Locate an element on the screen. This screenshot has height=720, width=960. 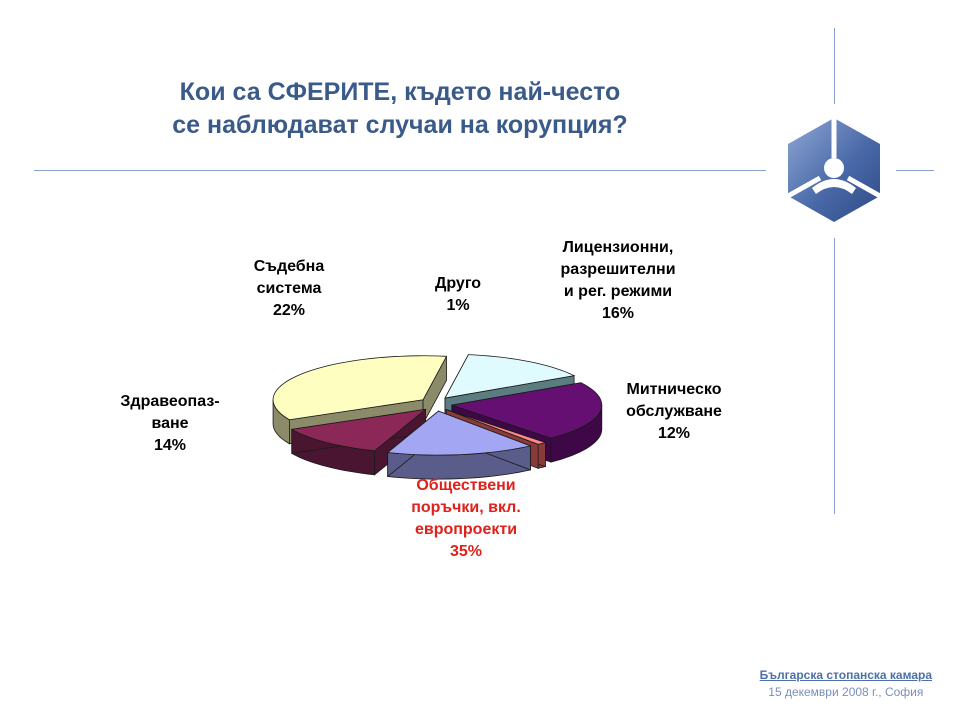
chart-title-line-2: се наблюдават случаи на корупция? is located at coordinates (400, 125).